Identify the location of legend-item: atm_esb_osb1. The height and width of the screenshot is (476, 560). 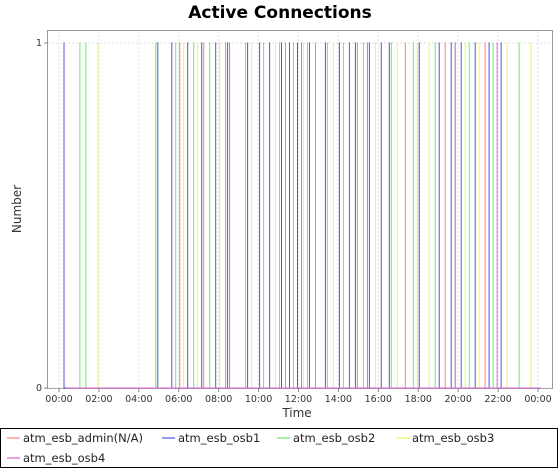
(211, 438).